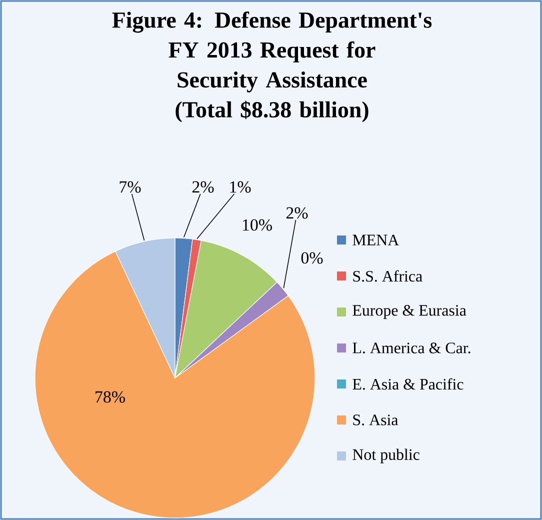 The width and height of the screenshot is (542, 520). I want to click on text: 0%, so click(312, 258).